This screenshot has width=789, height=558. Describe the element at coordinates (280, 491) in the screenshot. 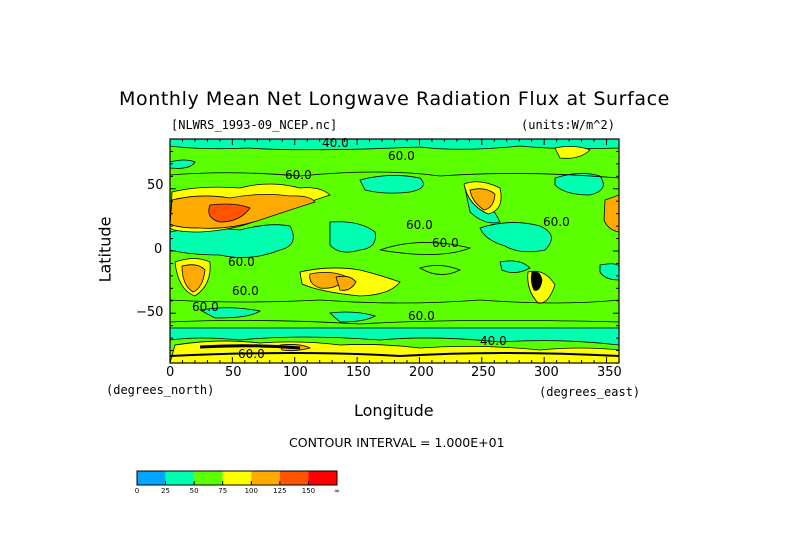

I see `colorbar-label: 125` at that location.